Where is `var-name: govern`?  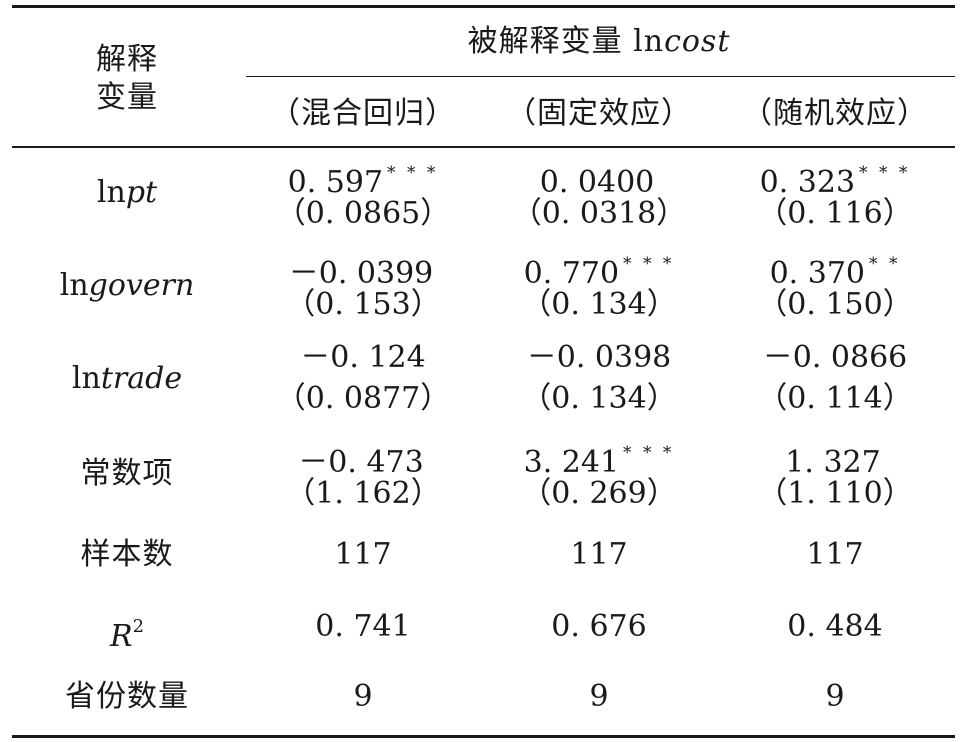
var-name: govern is located at coordinates (141, 285).